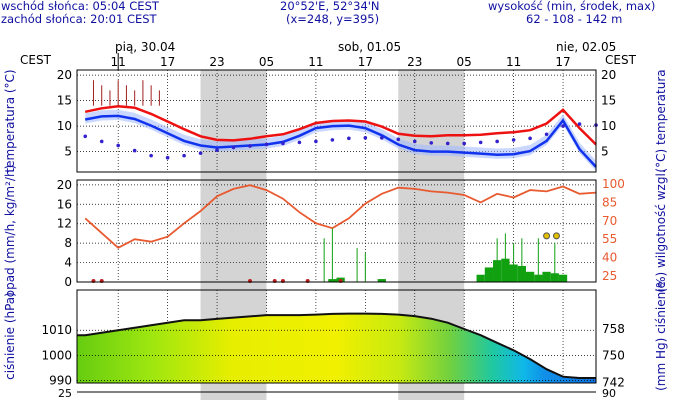 The width and height of the screenshot is (675, 400). What do you see at coordinates (609, 258) in the screenshot?
I see `humidity-tick: 40` at bounding box center [609, 258].